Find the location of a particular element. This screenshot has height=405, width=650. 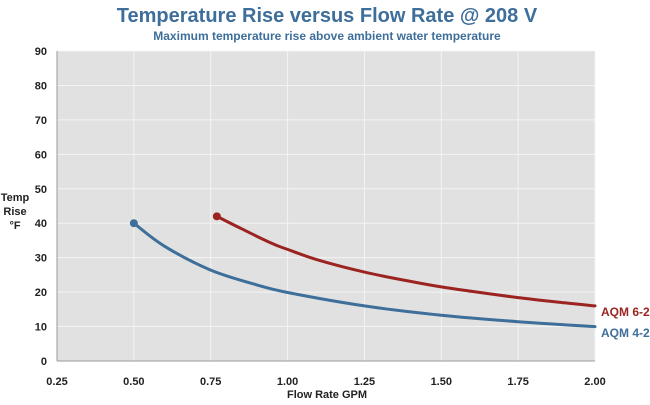

y-tick-label: 40 is located at coordinates (41, 224).